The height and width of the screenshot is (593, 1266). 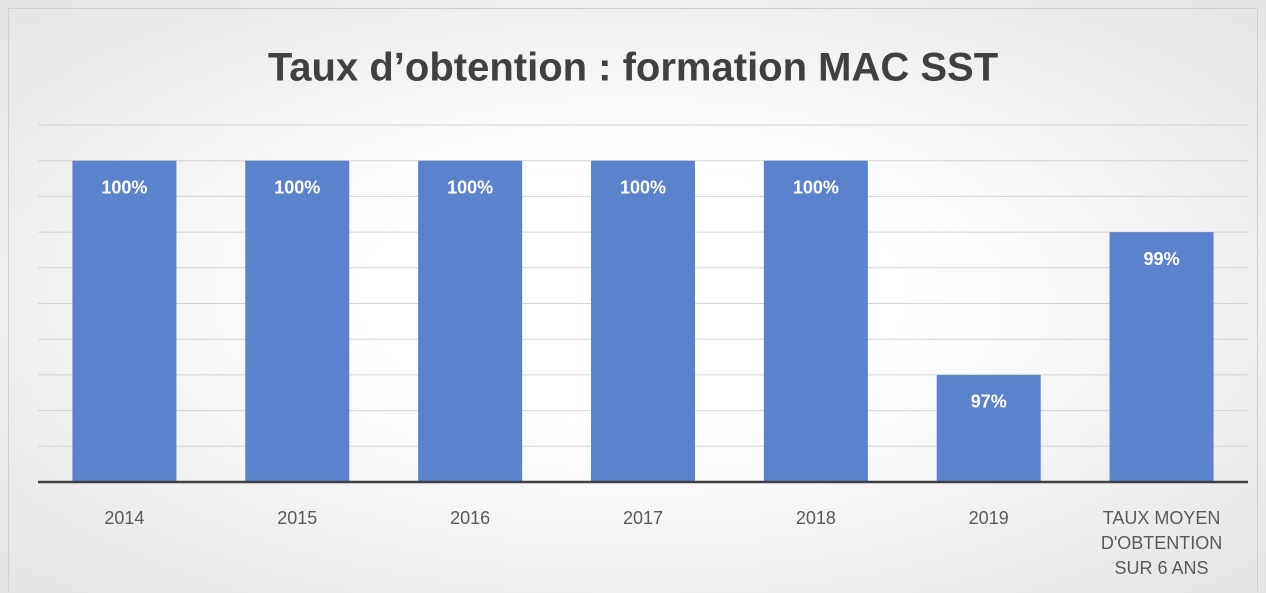 I want to click on x-tick-label: TAUX MOYEN D'OBTENTION SUR 6 ANS, so click(x=1161, y=543).